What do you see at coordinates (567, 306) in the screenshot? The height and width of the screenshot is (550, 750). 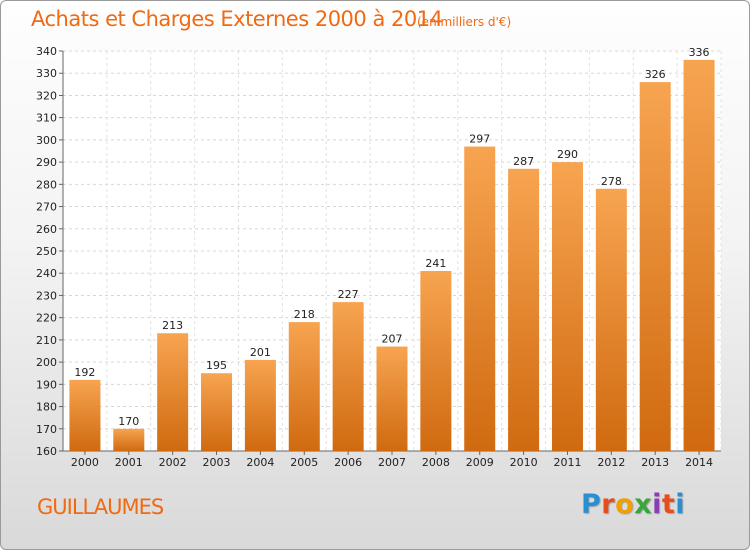 I see `bar-2011` at bounding box center [567, 306].